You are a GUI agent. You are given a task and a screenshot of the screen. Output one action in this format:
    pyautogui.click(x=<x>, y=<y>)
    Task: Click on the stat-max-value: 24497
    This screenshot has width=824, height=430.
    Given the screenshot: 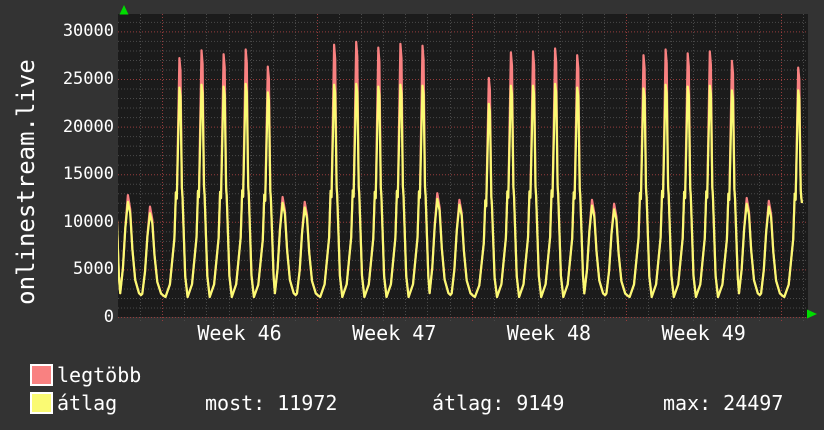 What is the action you would take?
    pyautogui.click(x=753, y=403)
    